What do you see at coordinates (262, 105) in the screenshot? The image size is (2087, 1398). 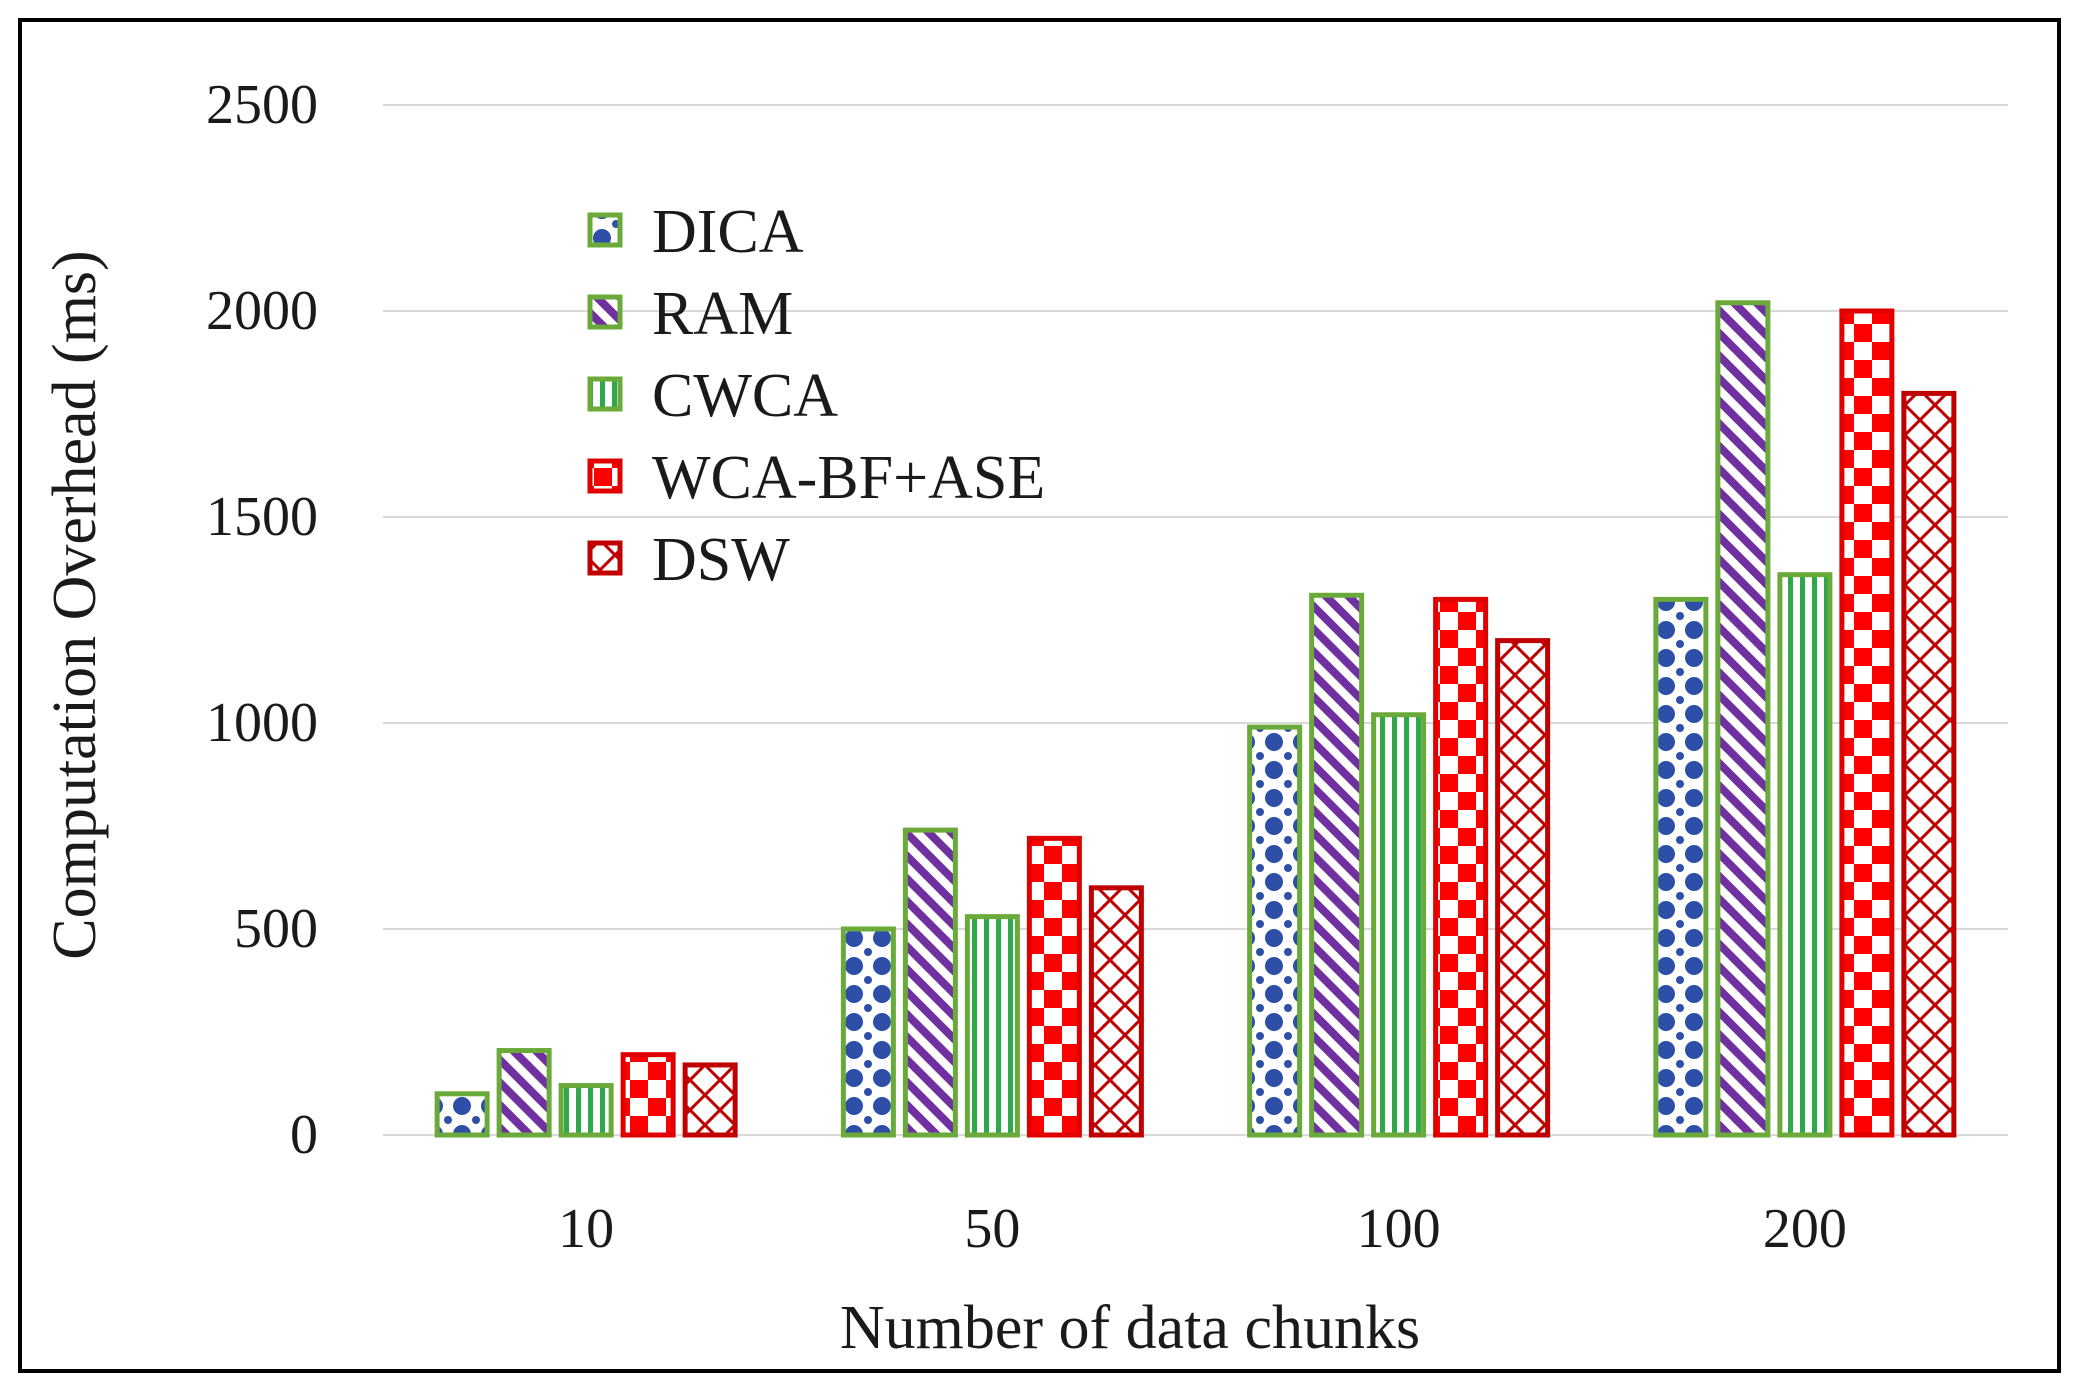 I see `y-tick-label-2500: 2500` at bounding box center [262, 105].